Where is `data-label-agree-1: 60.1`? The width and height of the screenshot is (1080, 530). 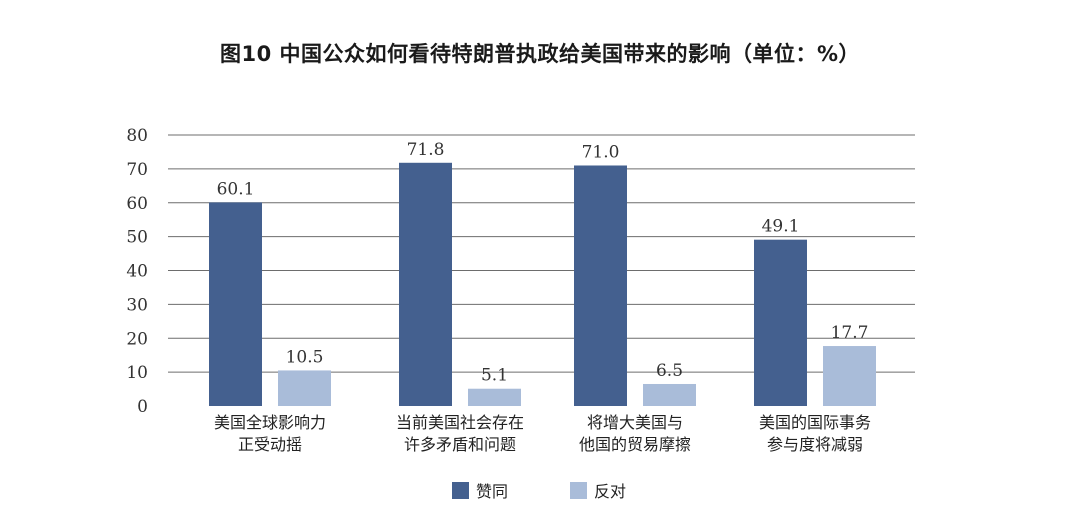 data-label-agree-1: 60.1 is located at coordinates (236, 189).